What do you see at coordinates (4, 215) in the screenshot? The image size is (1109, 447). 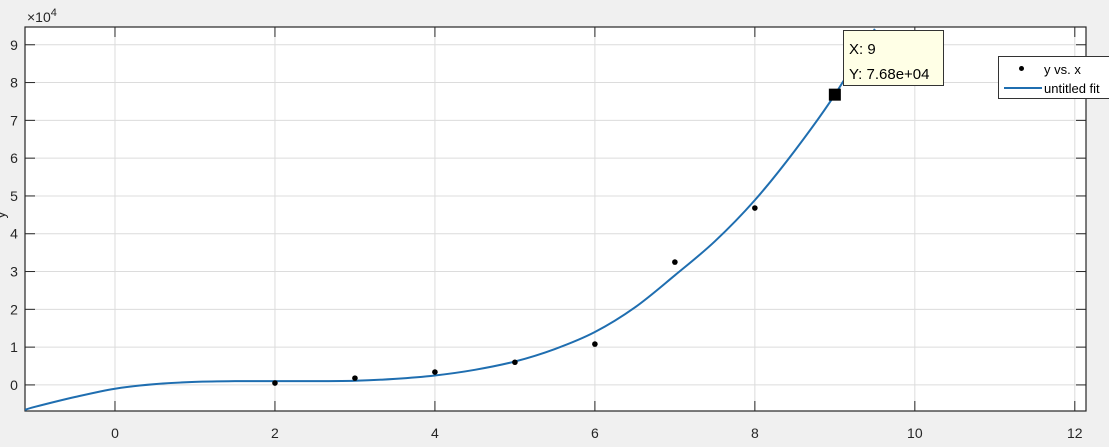 I see `y-axis-label: y` at bounding box center [4, 215].